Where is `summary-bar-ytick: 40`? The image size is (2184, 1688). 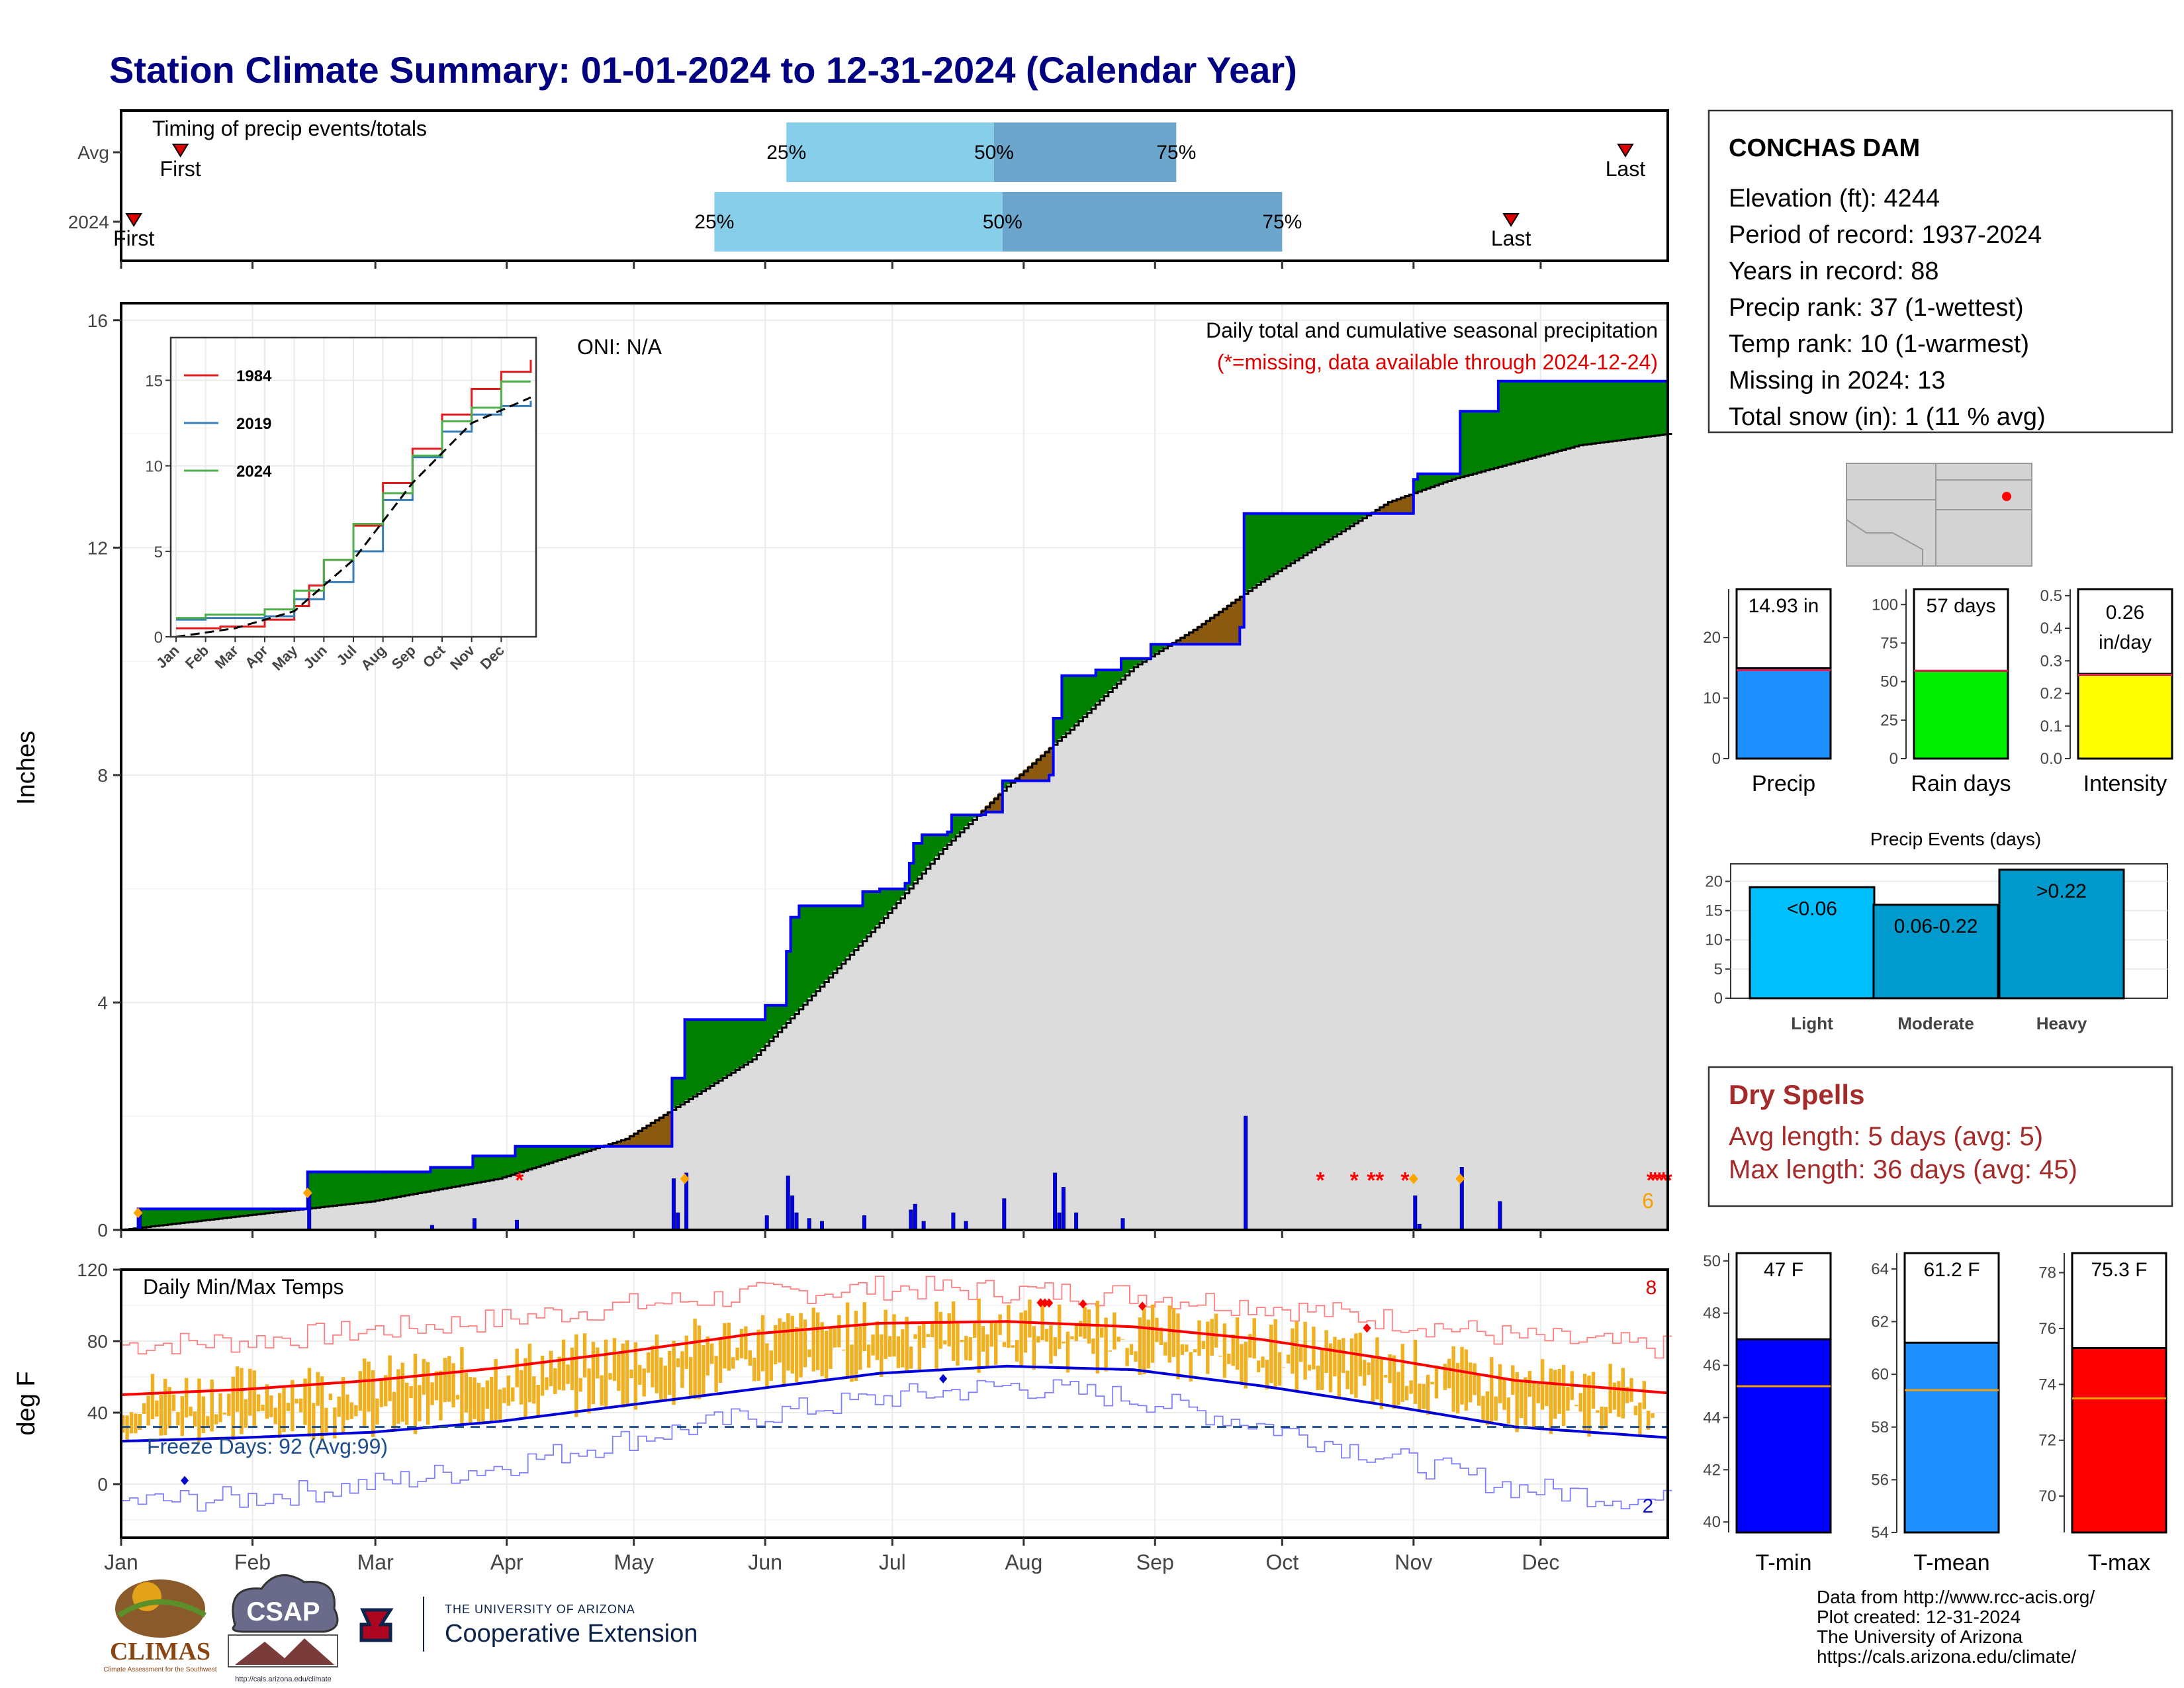 summary-bar-ytick: 40 is located at coordinates (1712, 1522).